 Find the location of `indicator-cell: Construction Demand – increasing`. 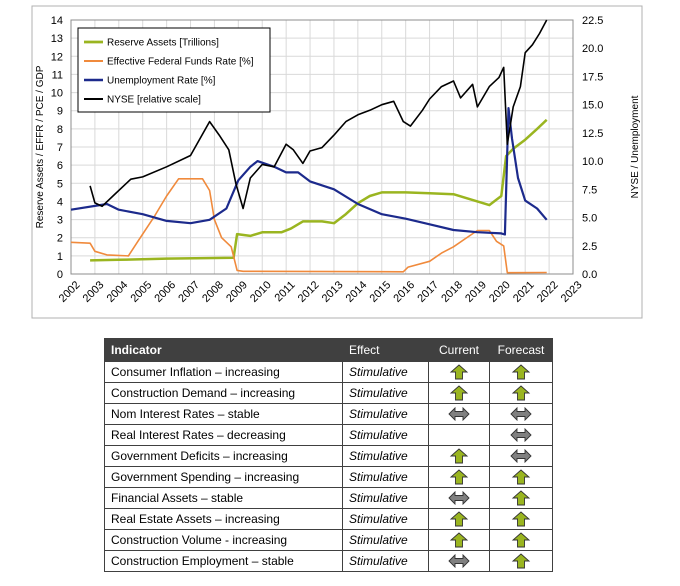

indicator-cell: Construction Demand – increasing is located at coordinates (223, 393).